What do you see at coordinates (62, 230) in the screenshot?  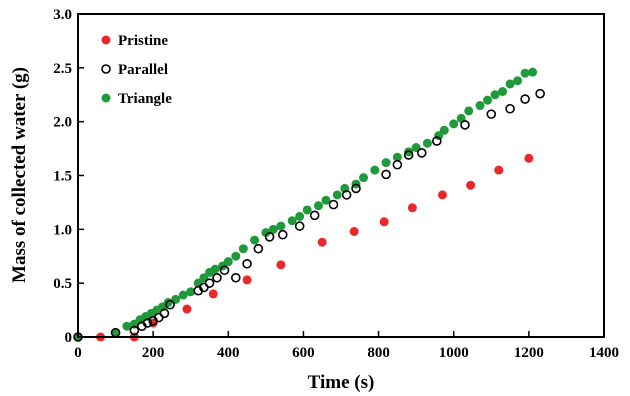 I see `y-tick-label: 1.0` at bounding box center [62, 230].